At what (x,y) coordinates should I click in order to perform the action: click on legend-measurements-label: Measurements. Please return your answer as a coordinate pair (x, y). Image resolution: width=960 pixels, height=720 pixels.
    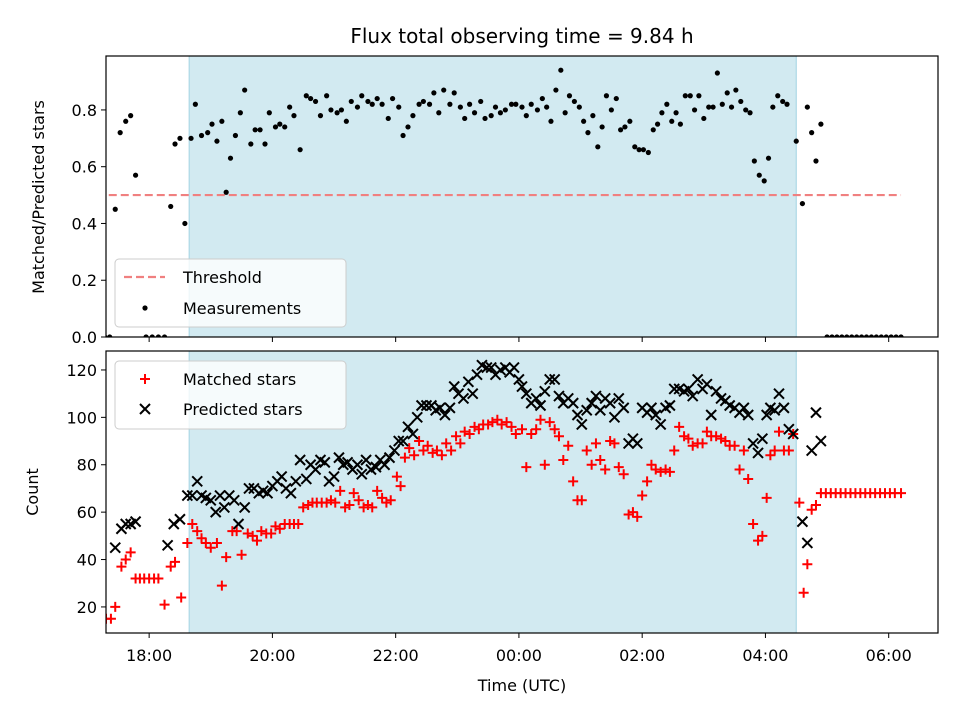
    Looking at the image, I should click on (242, 308).